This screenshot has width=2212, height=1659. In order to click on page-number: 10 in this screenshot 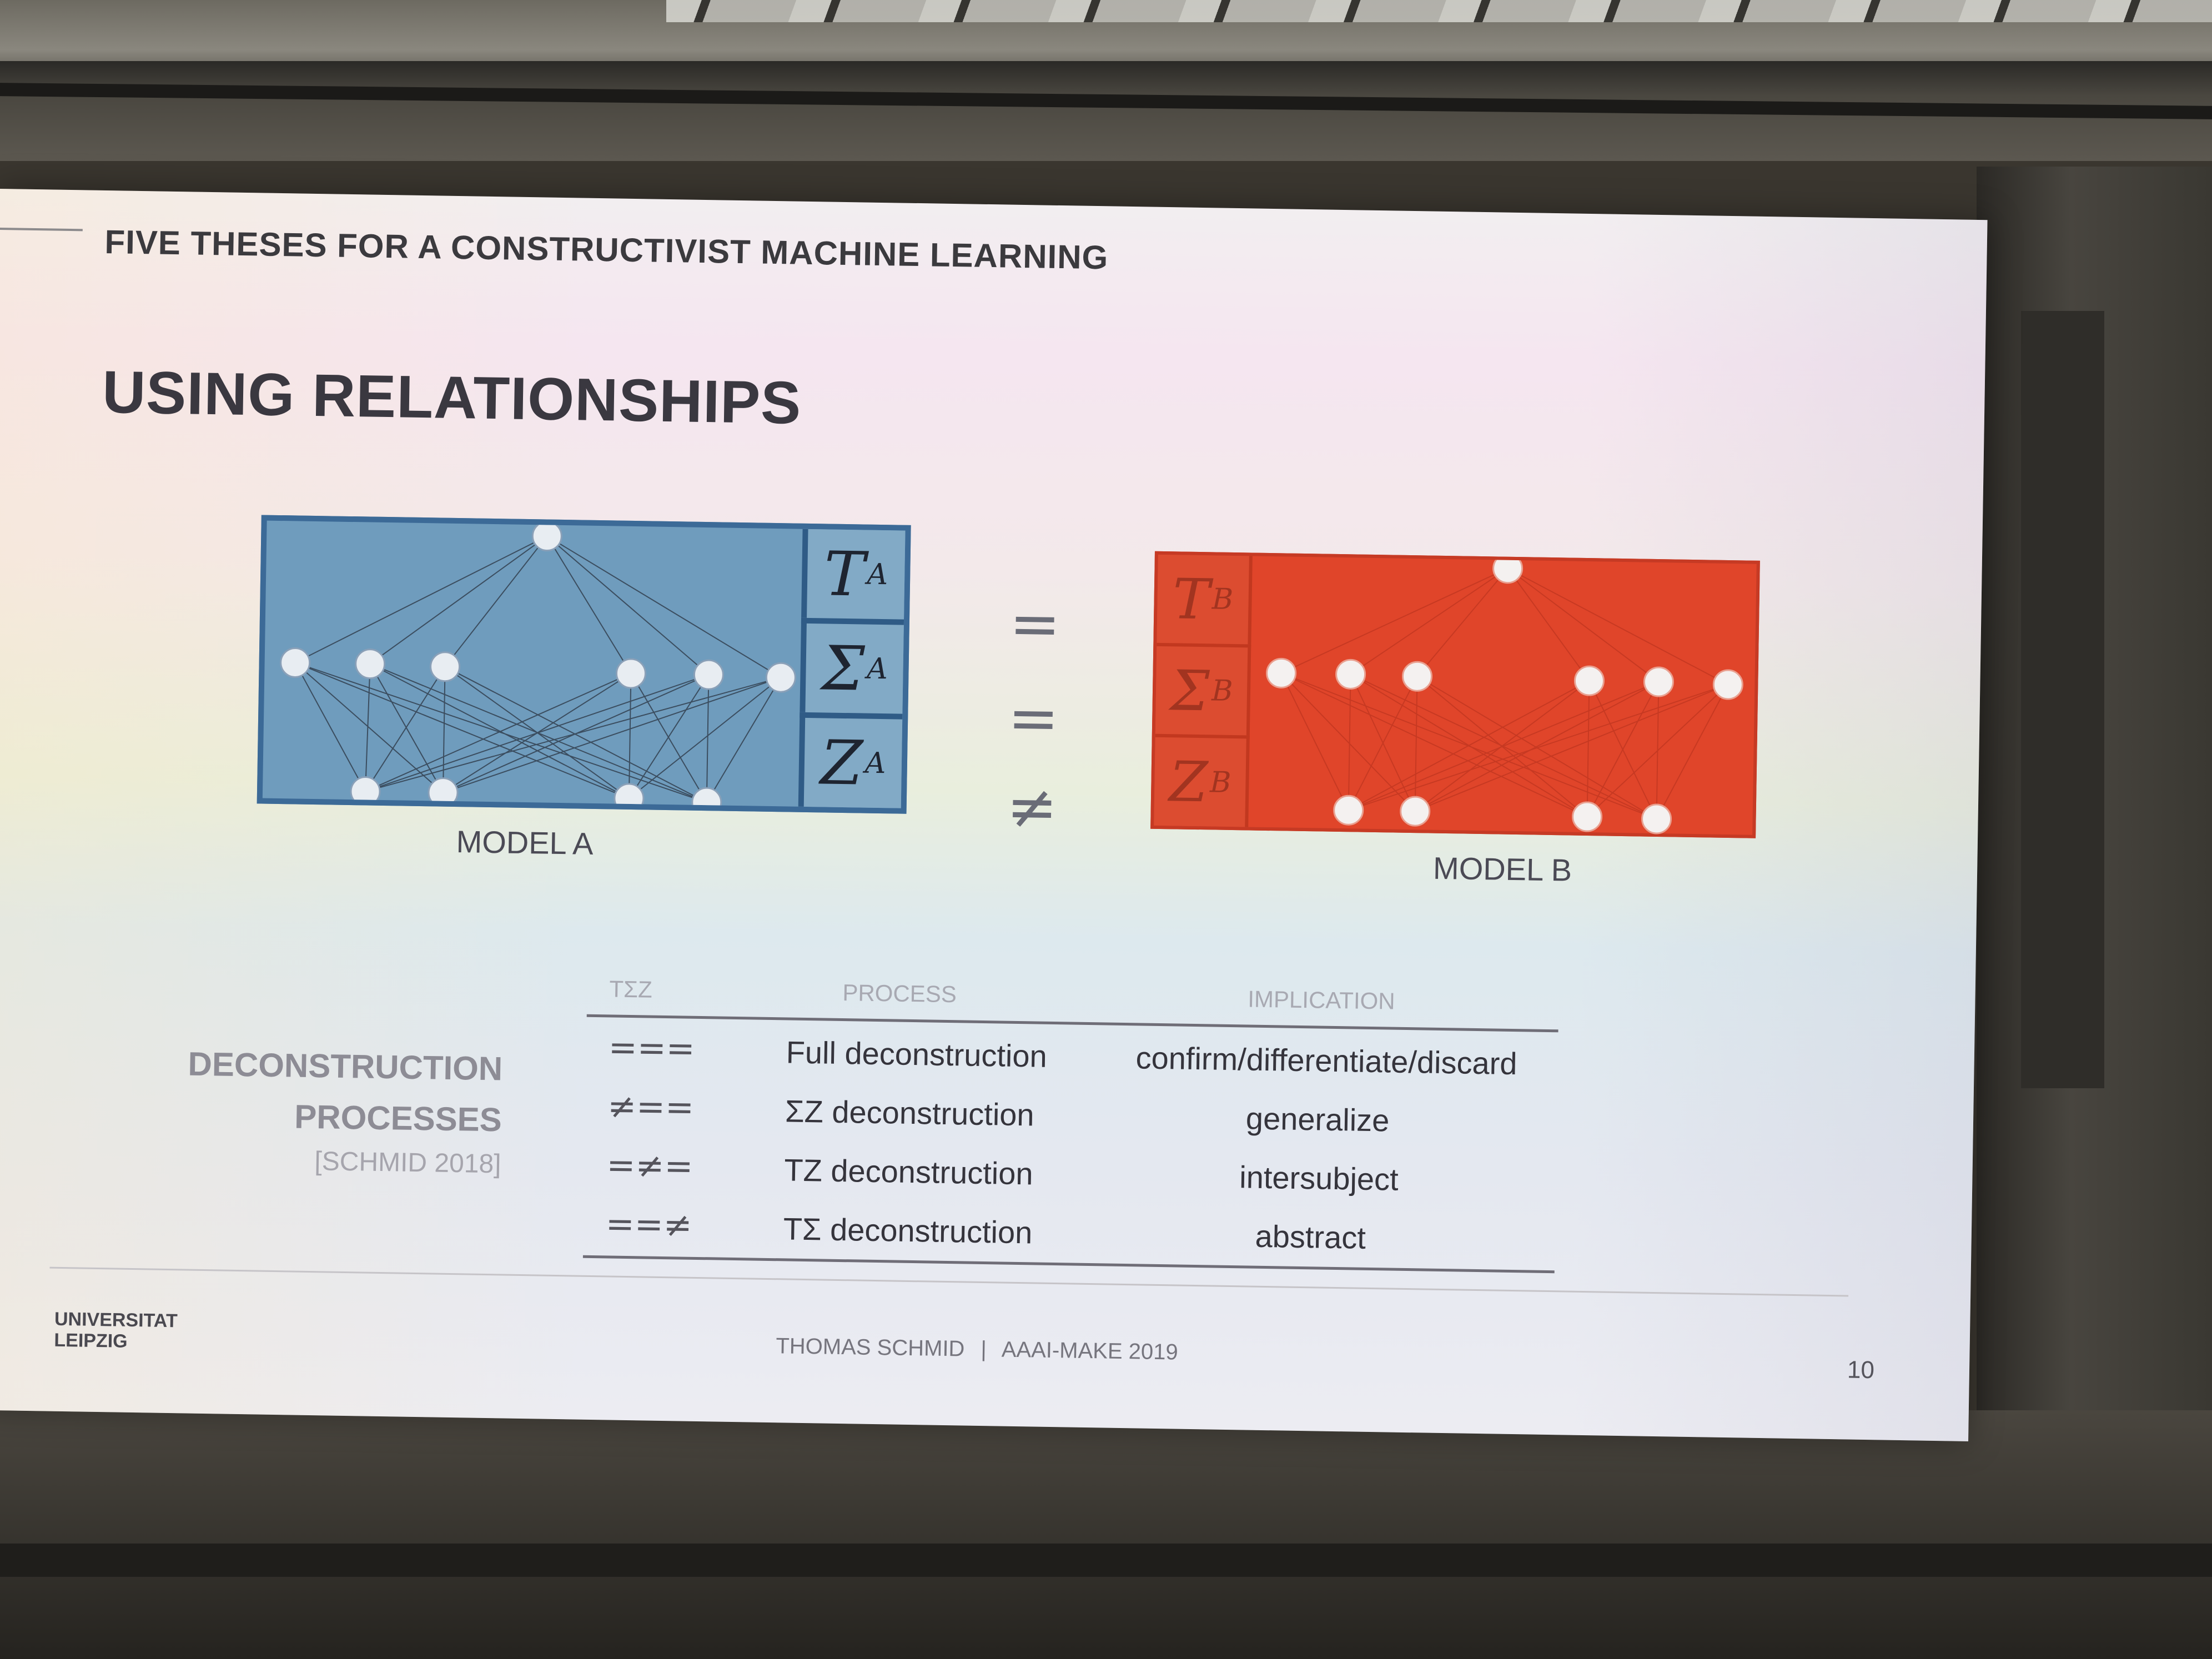, I will do `click(1861, 1370)`.